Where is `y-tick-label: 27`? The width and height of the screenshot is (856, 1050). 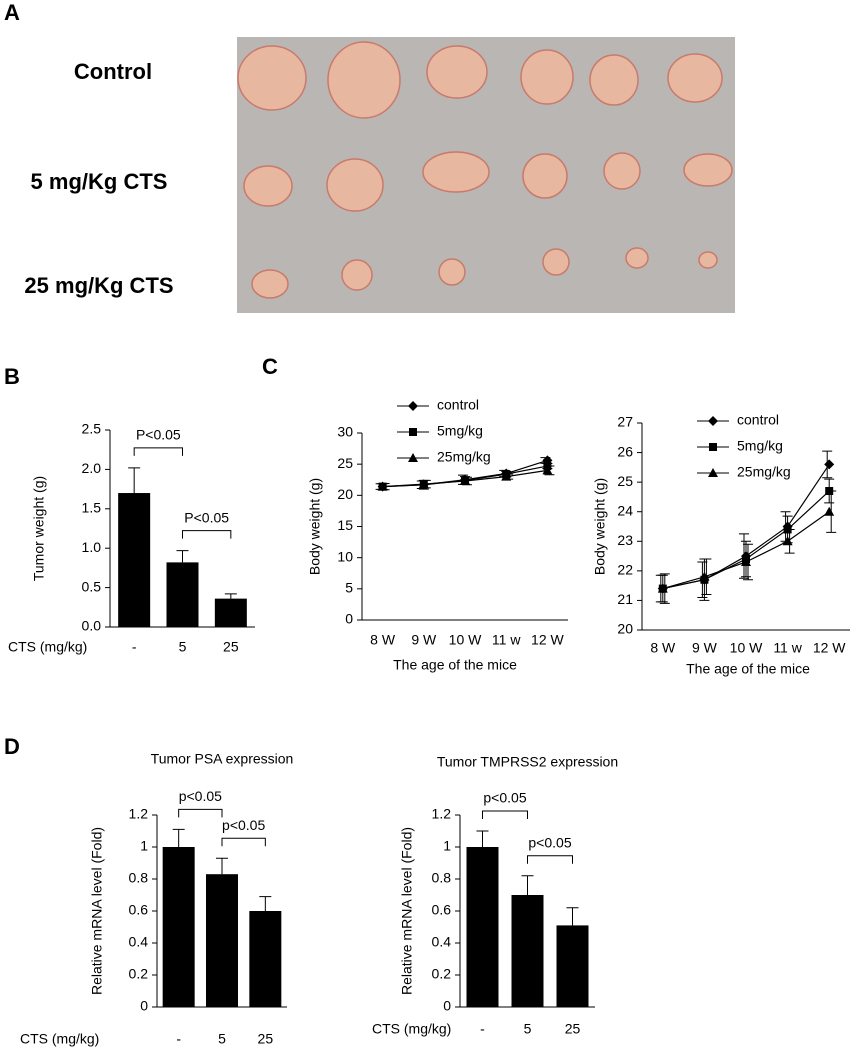
y-tick-label: 27 is located at coordinates (625, 422).